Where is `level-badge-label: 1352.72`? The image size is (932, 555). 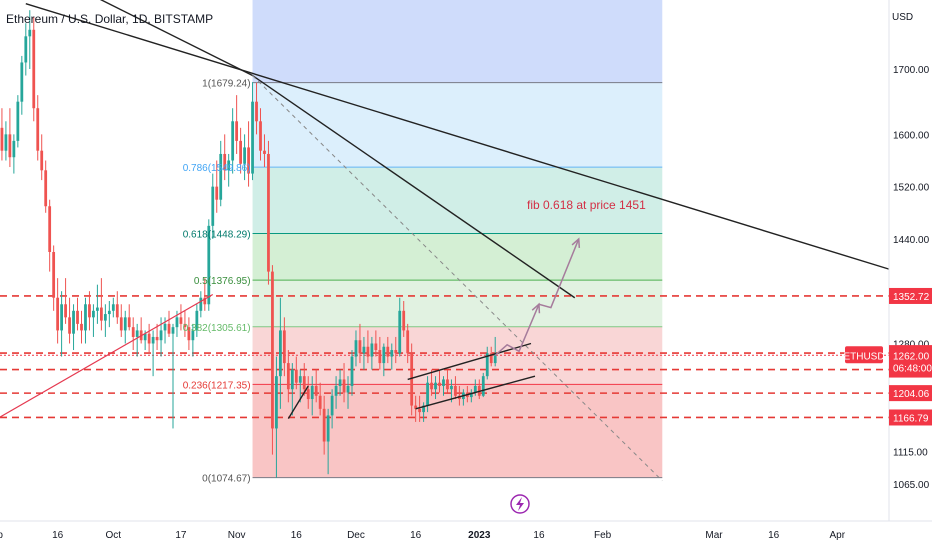 level-badge-label: 1352.72 is located at coordinates (911, 297).